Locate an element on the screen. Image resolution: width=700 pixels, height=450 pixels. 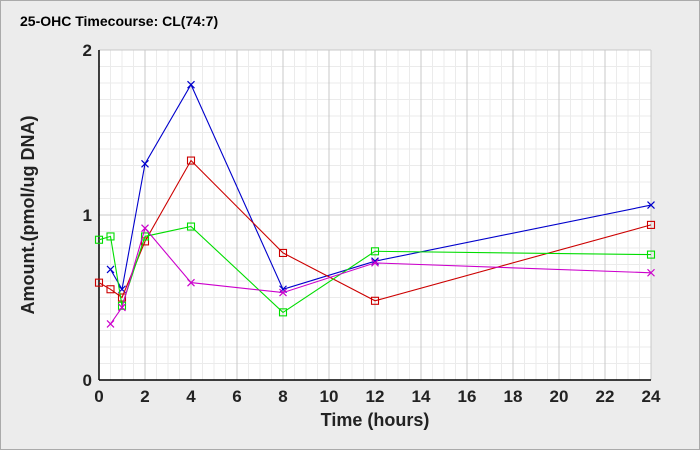
y-tick-label: 1 is located at coordinates (87, 215).